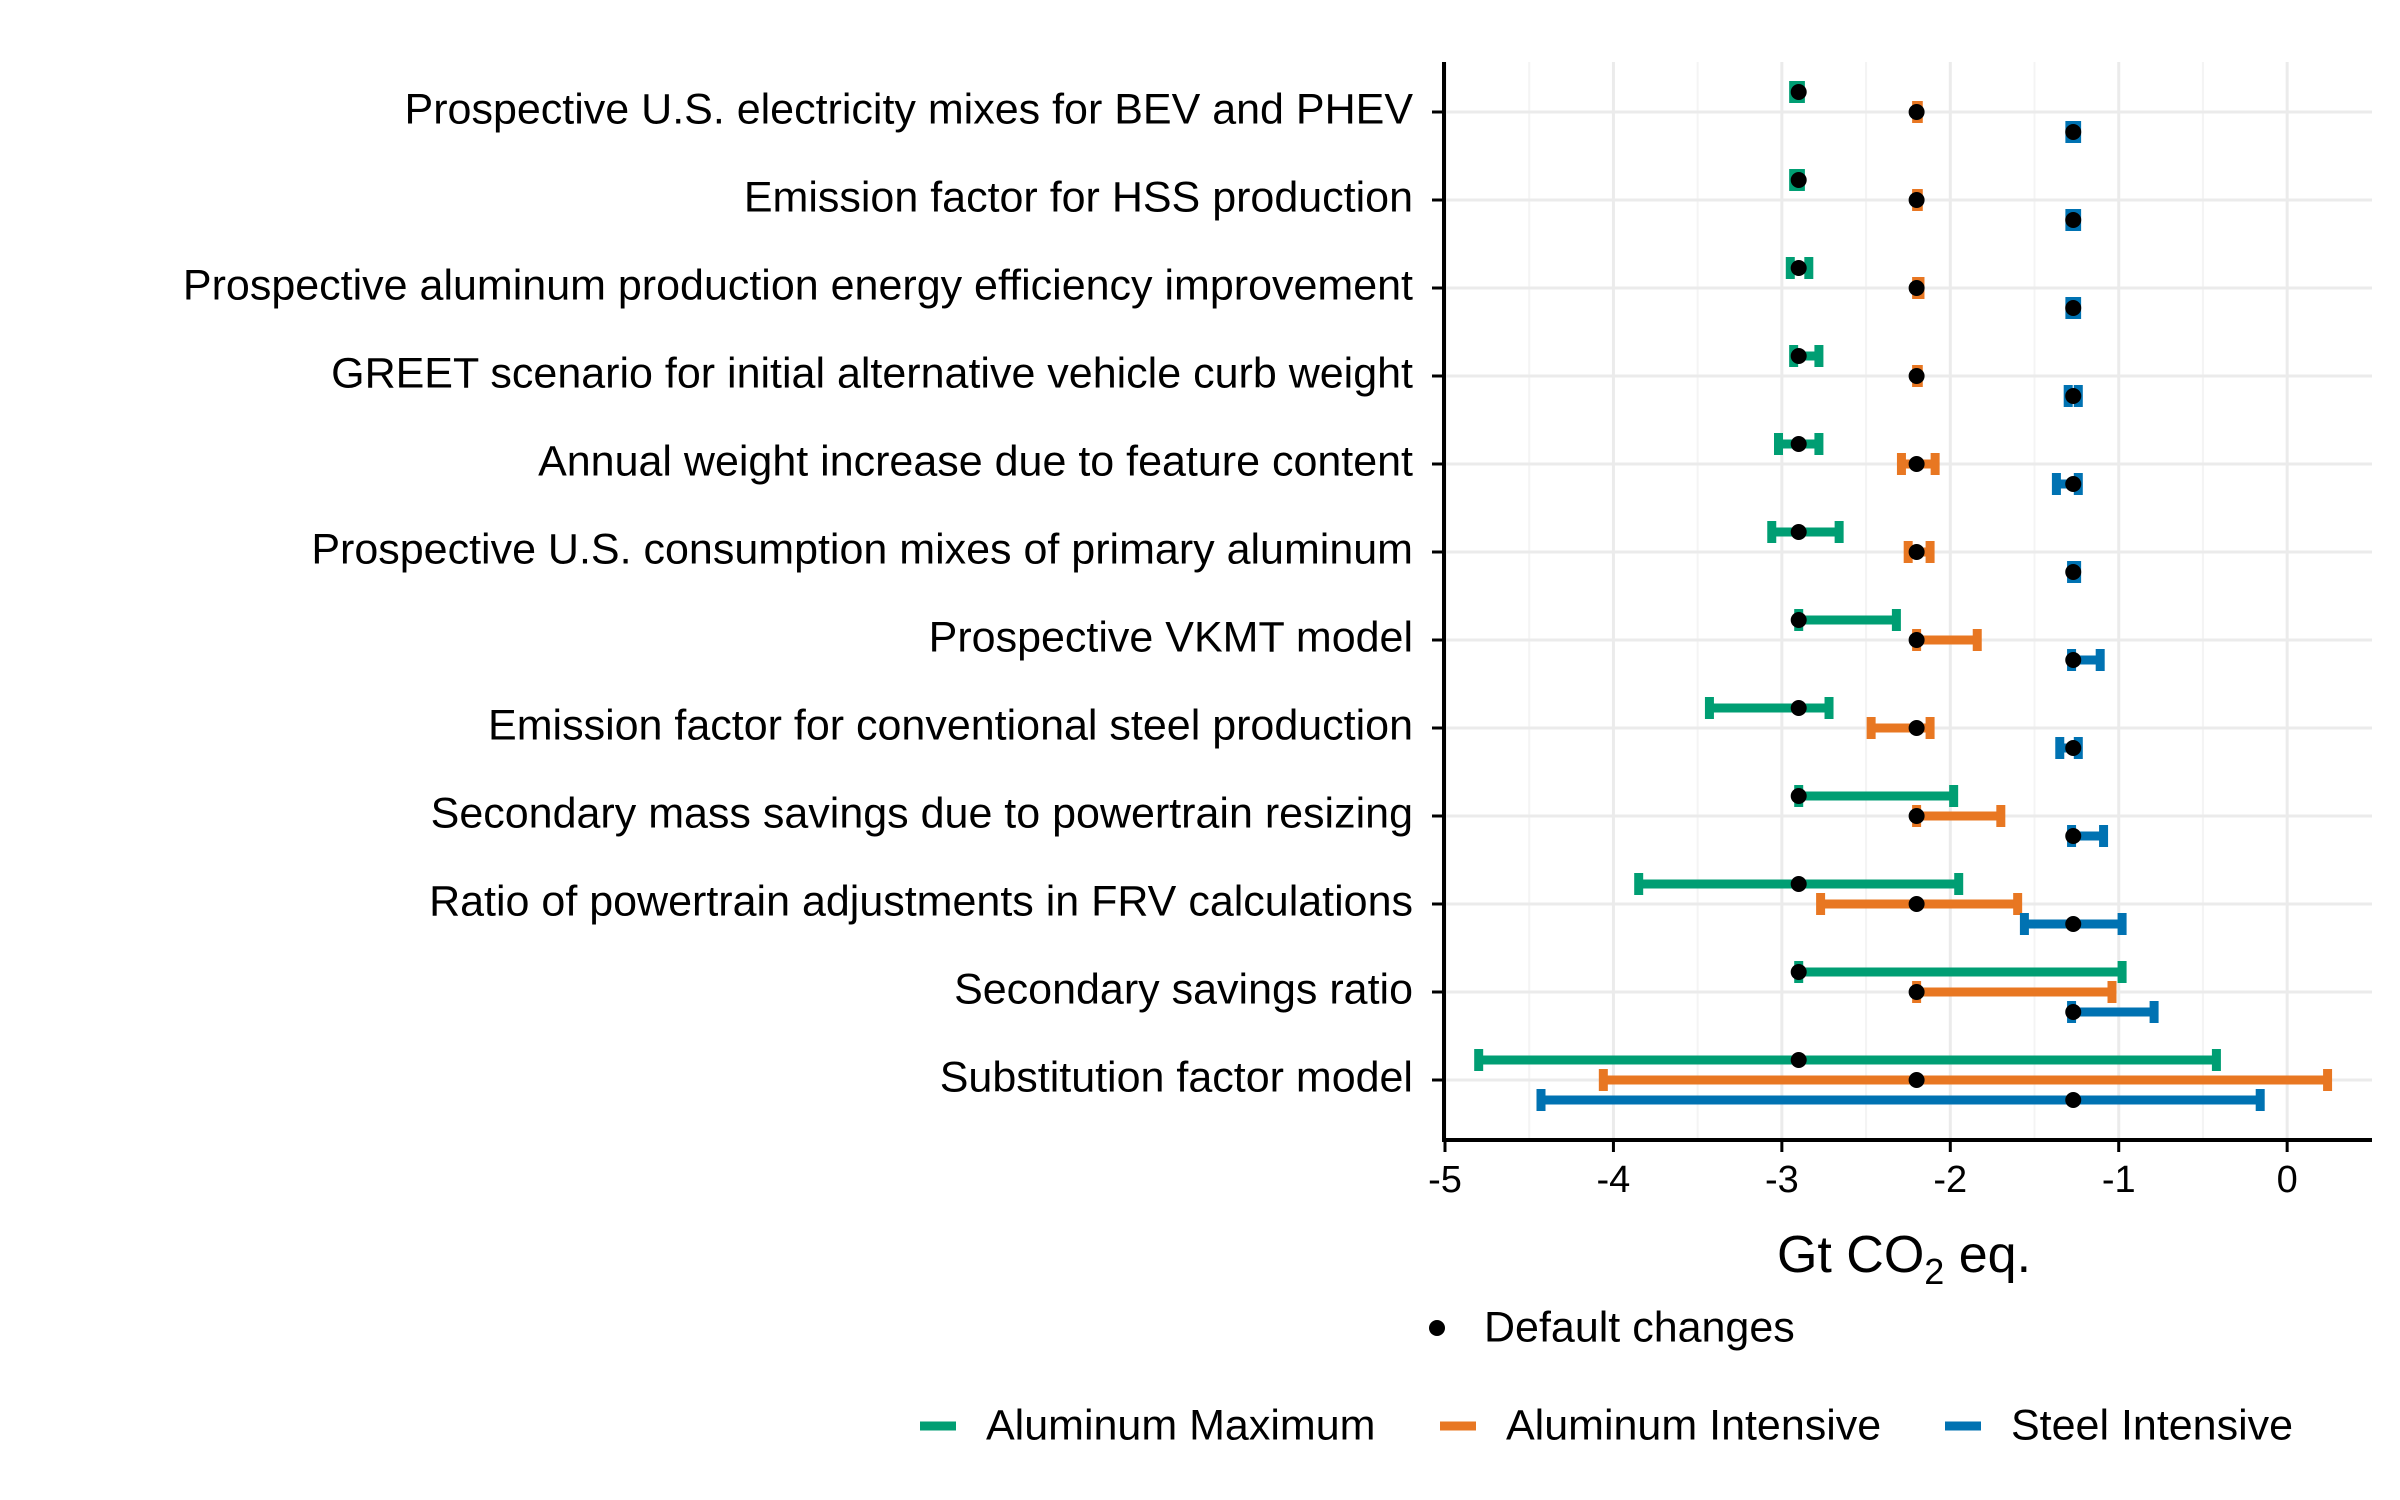  Describe the element at coordinates (1782, 1180) in the screenshot. I see `x-tick-label: -3` at that location.